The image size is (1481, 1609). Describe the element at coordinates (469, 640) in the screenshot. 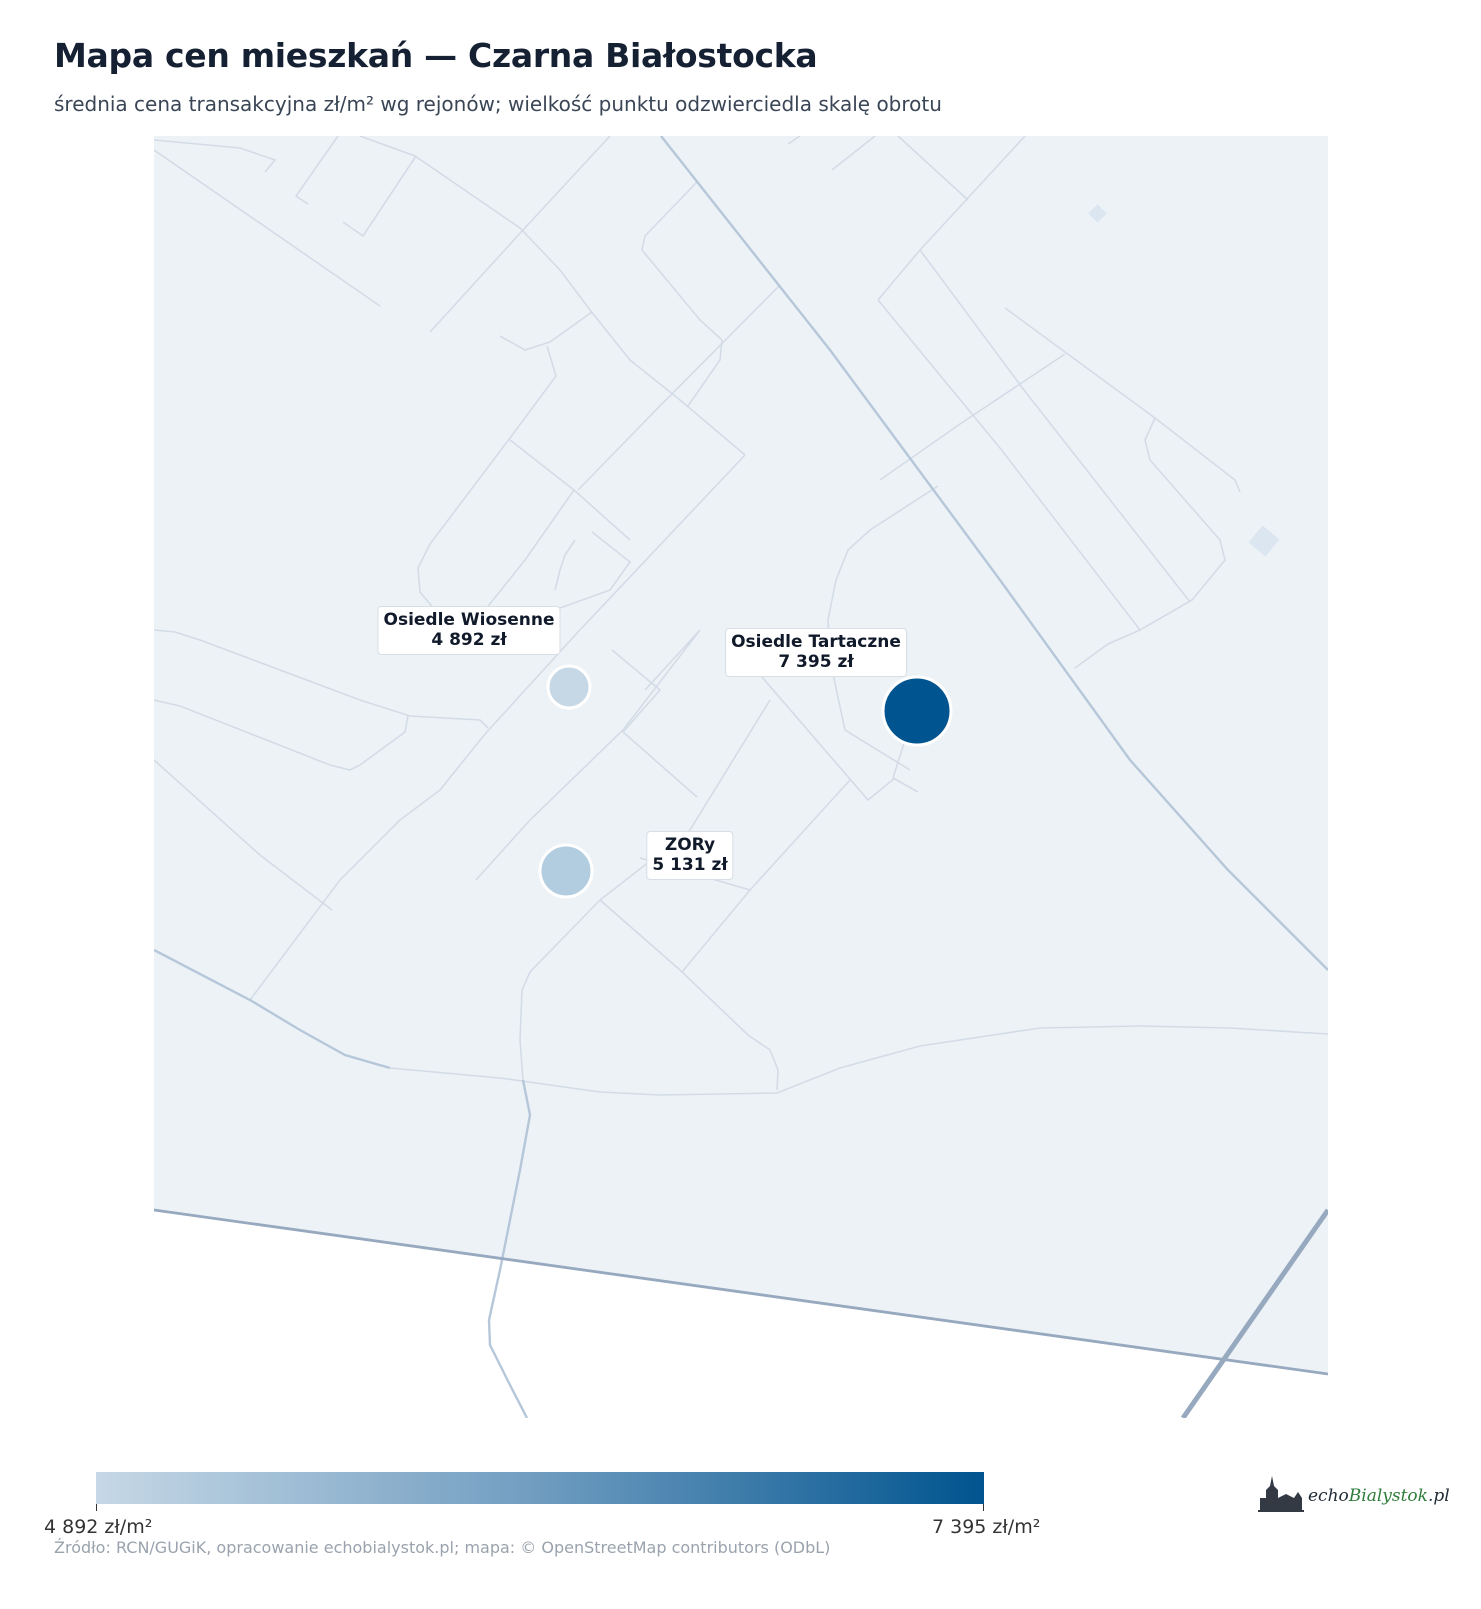

I see `area-price: 4 892 zł` at that location.